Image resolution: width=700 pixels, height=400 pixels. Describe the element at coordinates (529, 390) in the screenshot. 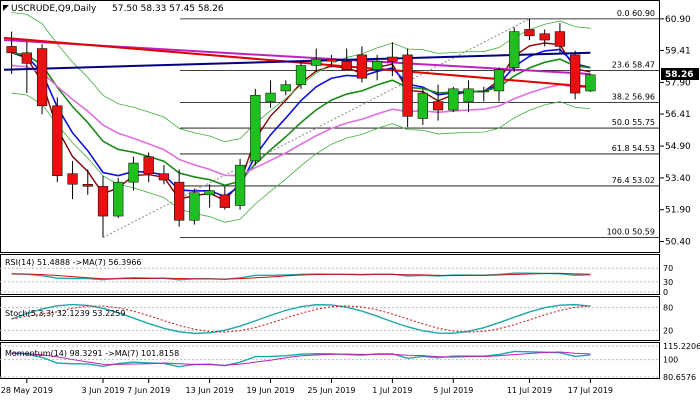

I see `date-tick-label: 11 Jul 2019` at that location.